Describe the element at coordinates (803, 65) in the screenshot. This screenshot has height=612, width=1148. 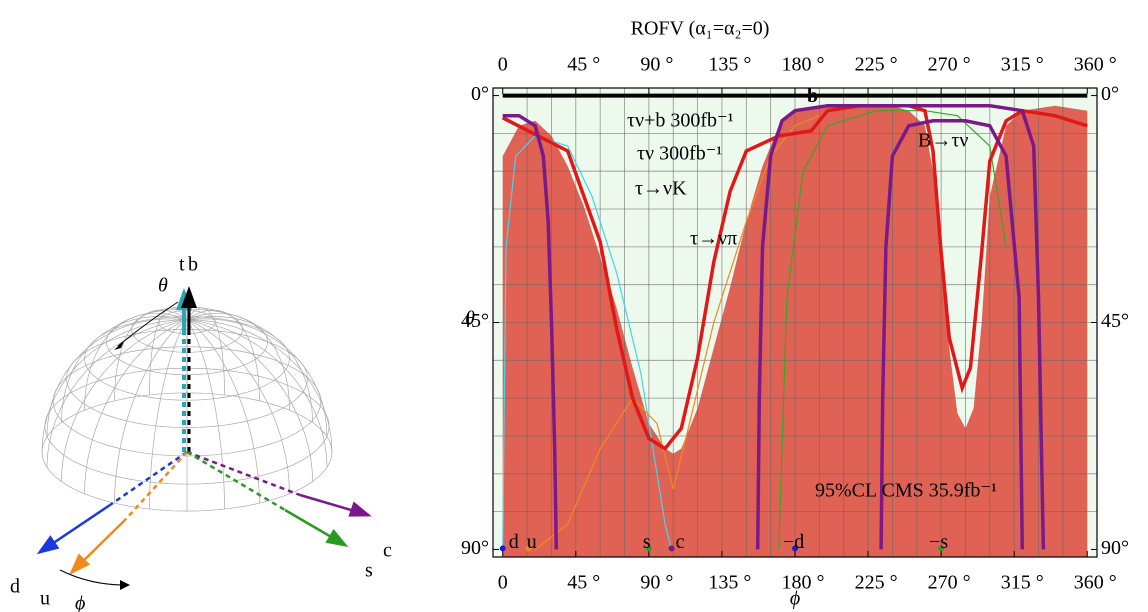
I see `x-tick-label-top: 180 °` at that location.